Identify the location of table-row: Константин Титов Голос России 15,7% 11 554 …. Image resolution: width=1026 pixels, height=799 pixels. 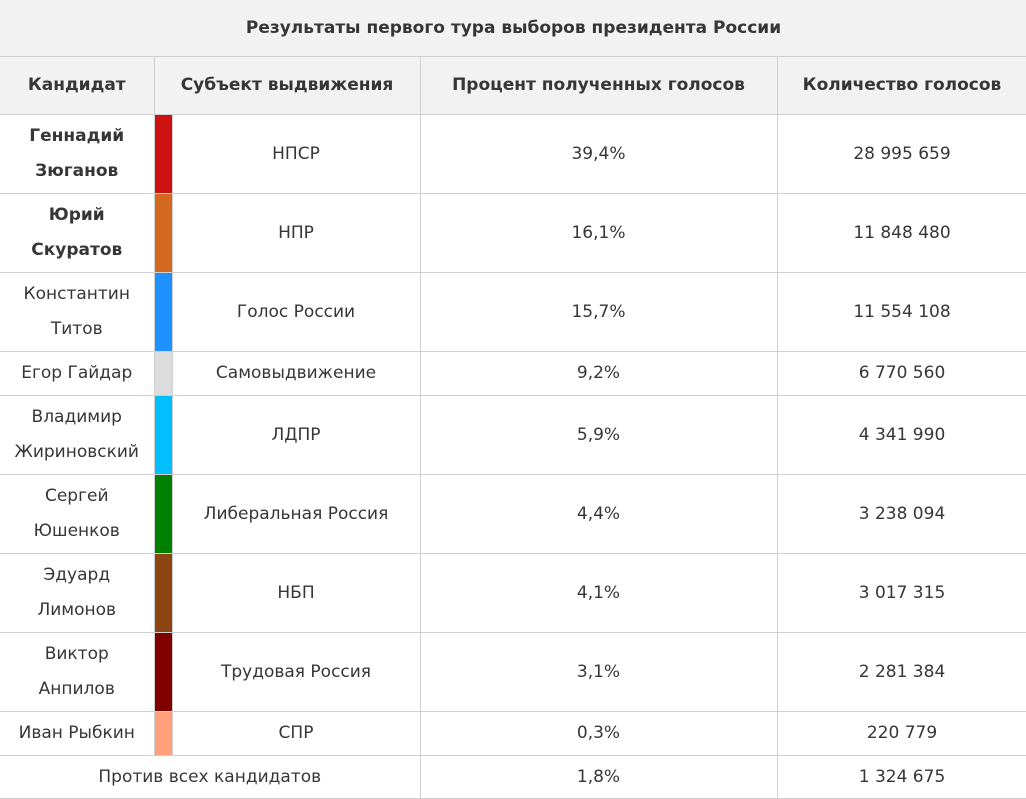
(513, 312).